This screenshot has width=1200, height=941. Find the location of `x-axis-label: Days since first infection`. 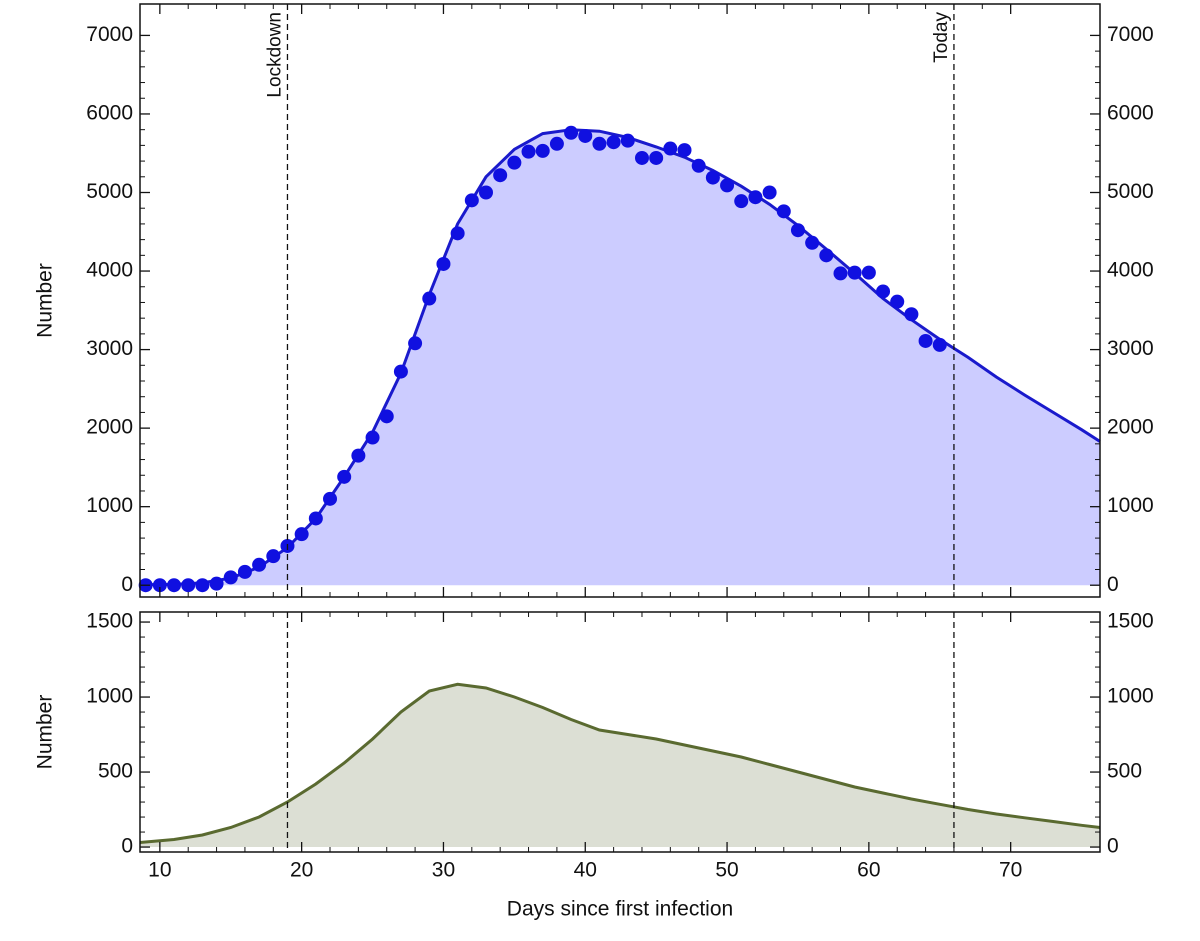

x-axis-label: Days since first infection is located at coordinates (620, 909).